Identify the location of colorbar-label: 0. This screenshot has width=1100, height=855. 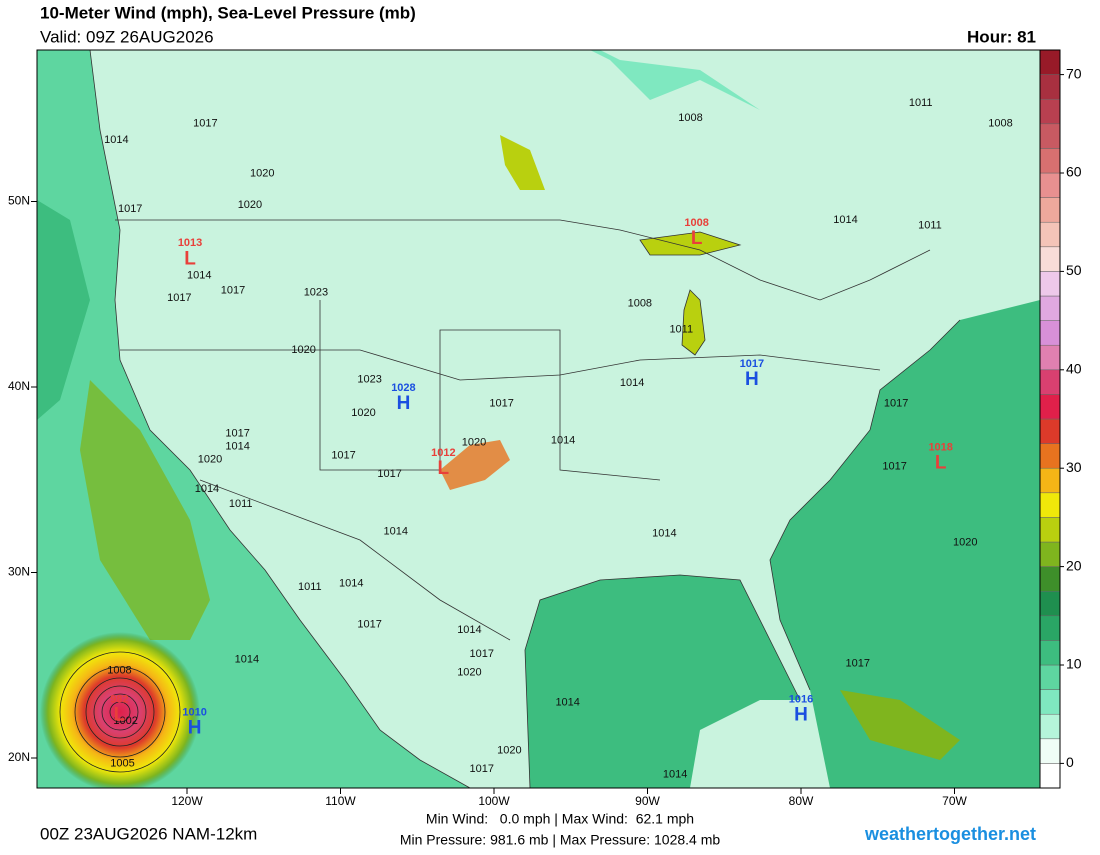
(1070, 762).